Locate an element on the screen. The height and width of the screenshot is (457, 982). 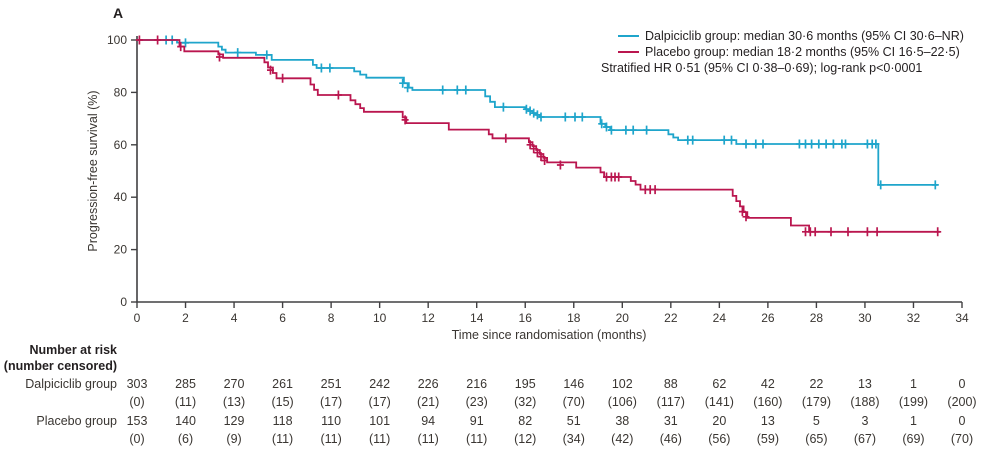
x-axis-title: Time since randomisation (months) is located at coordinates (549, 335).